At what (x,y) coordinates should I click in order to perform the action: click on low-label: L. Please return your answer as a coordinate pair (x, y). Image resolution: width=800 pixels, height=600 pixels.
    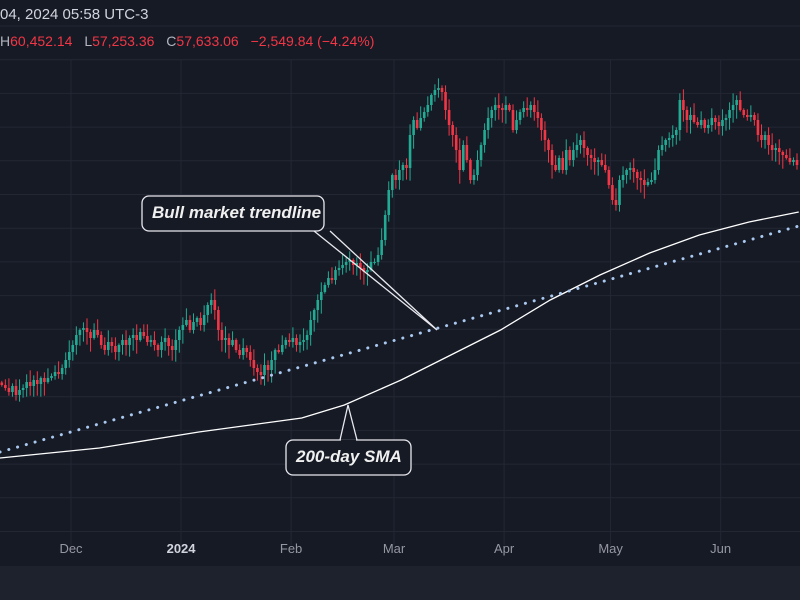
    Looking at the image, I should click on (88, 41).